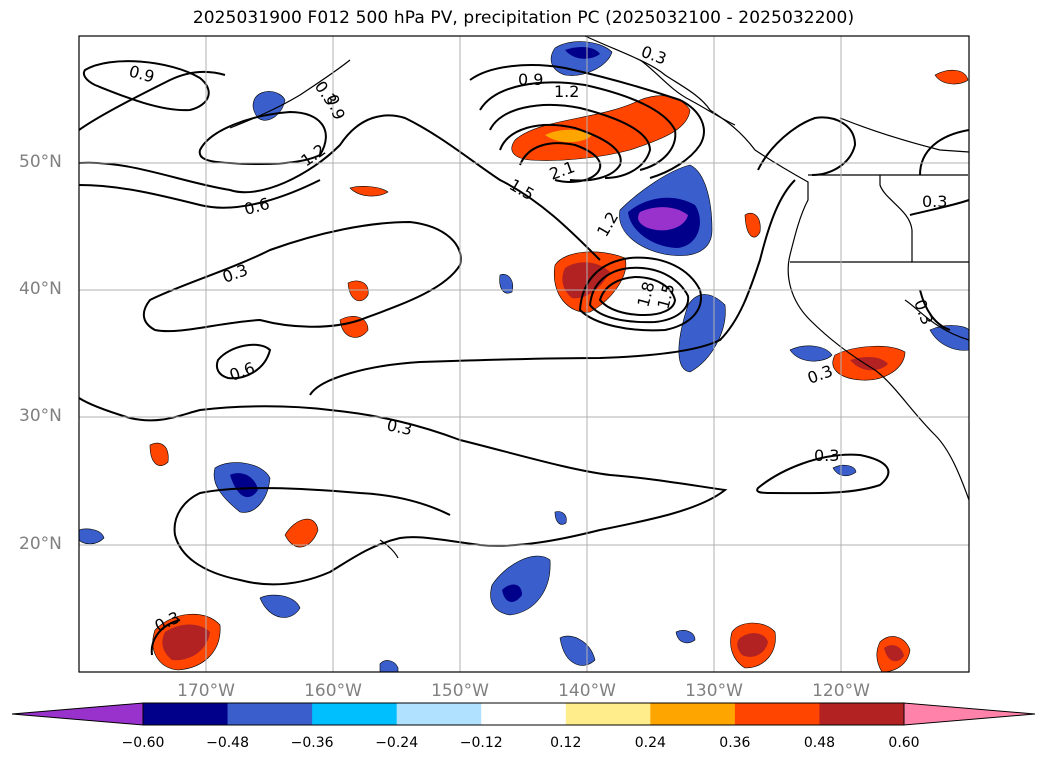 The image size is (1047, 765). Describe the element at coordinates (333, 691) in the screenshot. I see `longitude-label: 160°W` at that location.